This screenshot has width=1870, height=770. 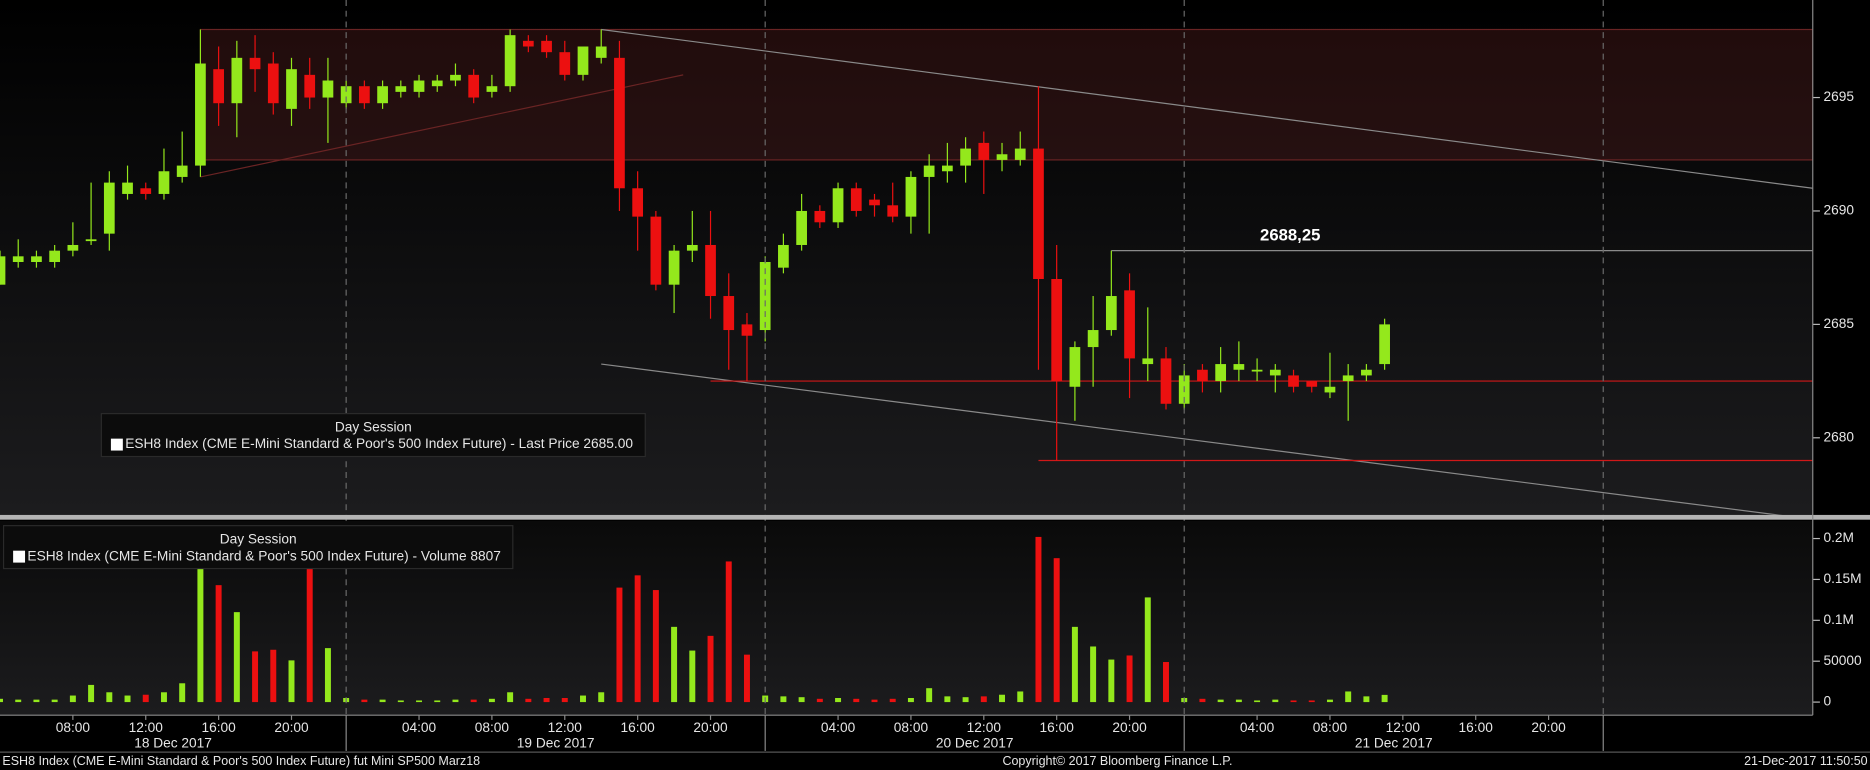 I want to click on x-tick-label: 12:00, so click(x=984, y=727).